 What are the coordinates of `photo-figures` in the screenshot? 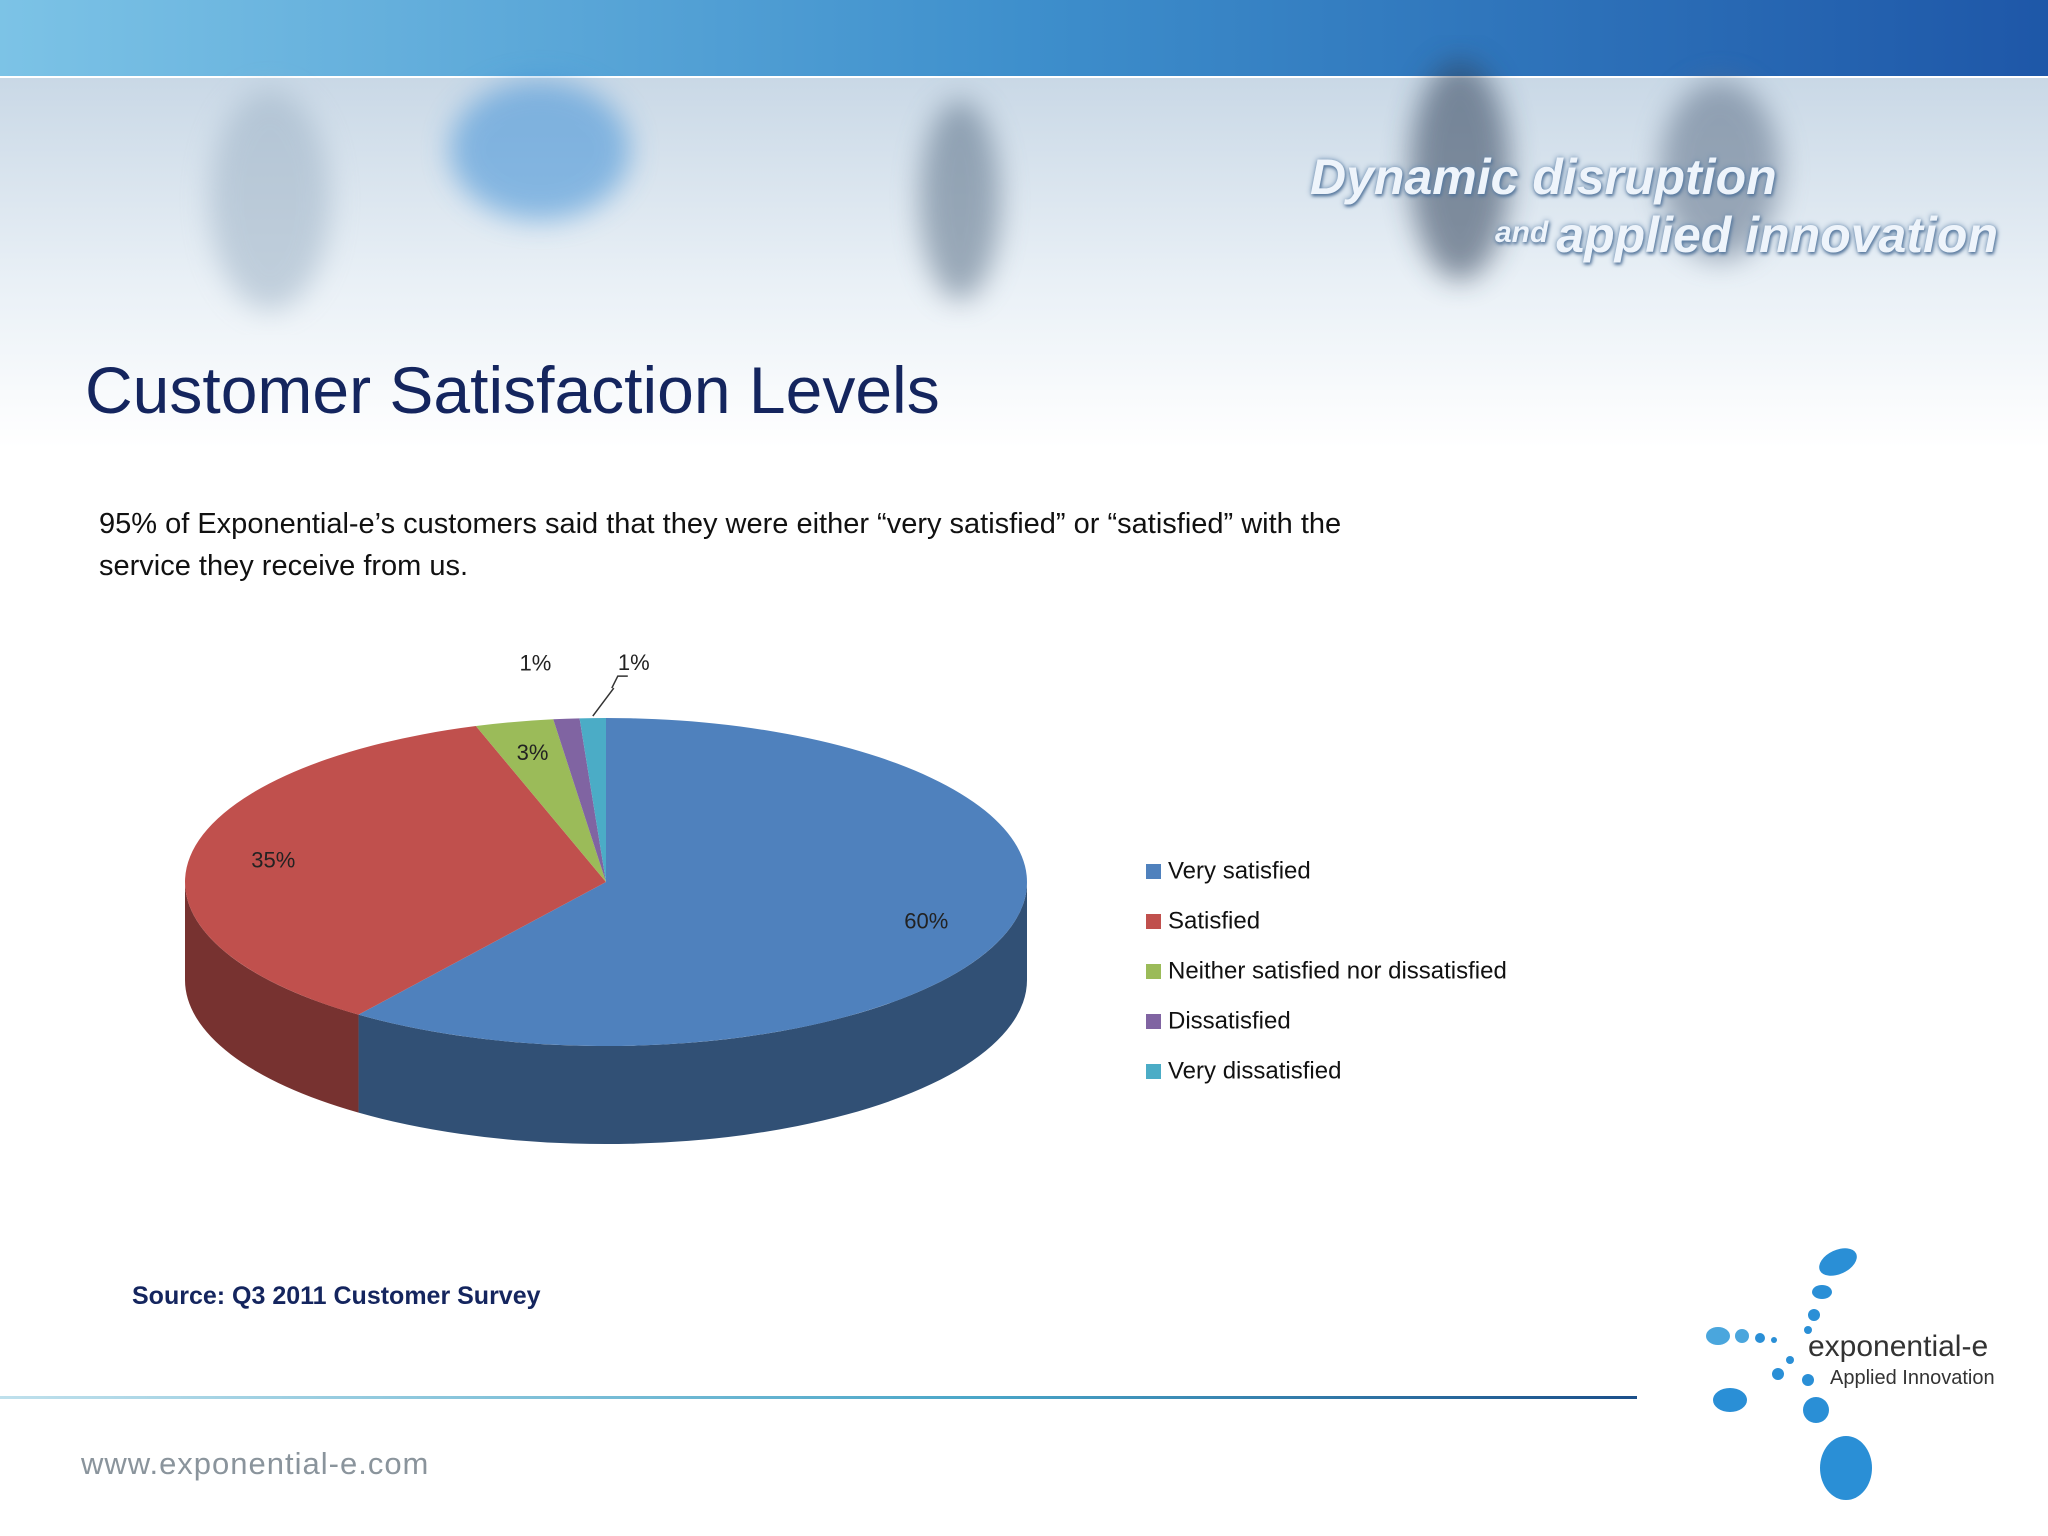 It's located at (995, 185).